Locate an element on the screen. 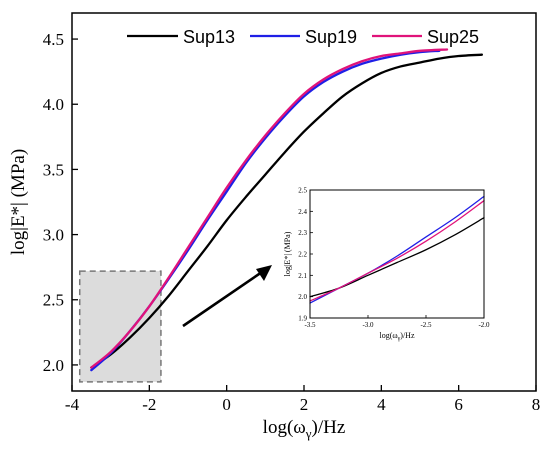  inset-x-axis-label-main: log(ω is located at coordinates (388, 335).